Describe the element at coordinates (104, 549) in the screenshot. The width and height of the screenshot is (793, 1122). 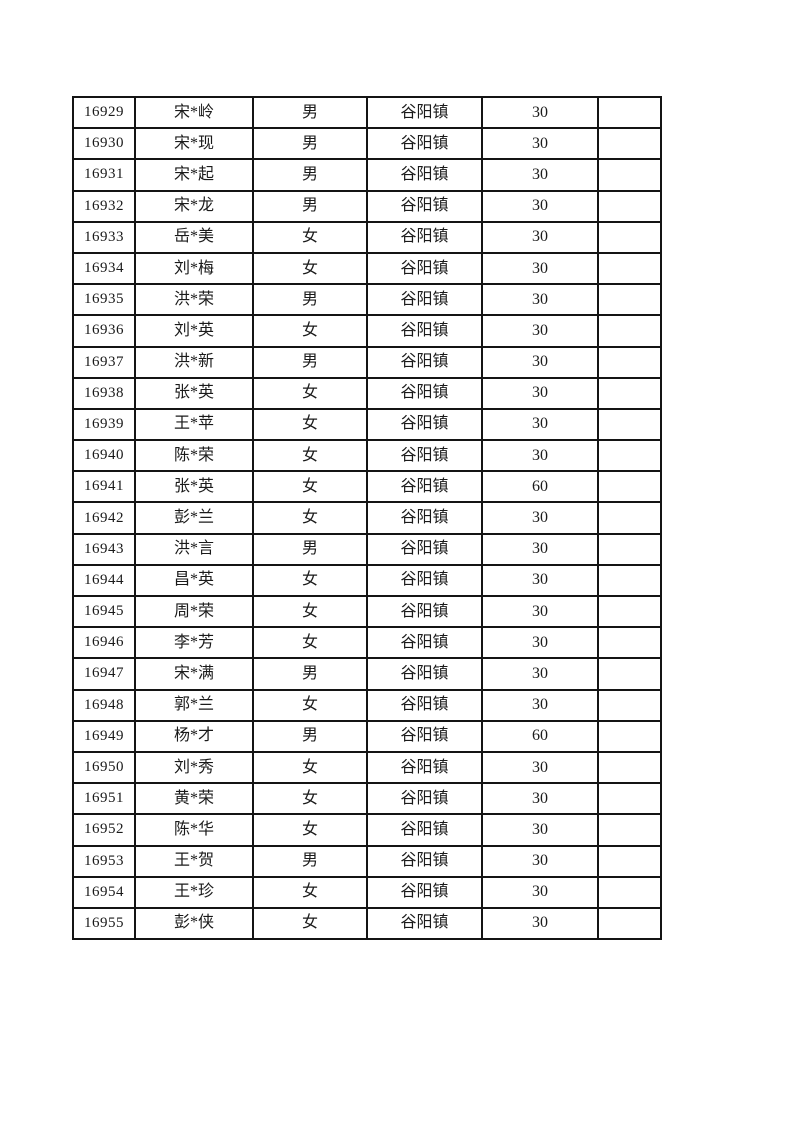
I see `cell-id: 16943` at that location.